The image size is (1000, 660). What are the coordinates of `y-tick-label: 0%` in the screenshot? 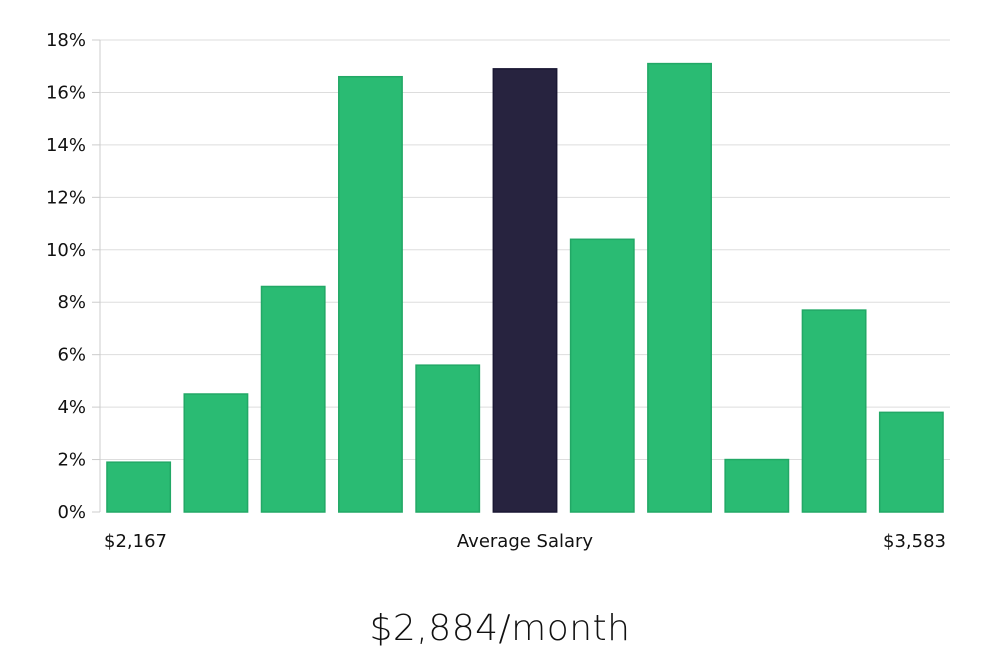 It's located at (71, 512).